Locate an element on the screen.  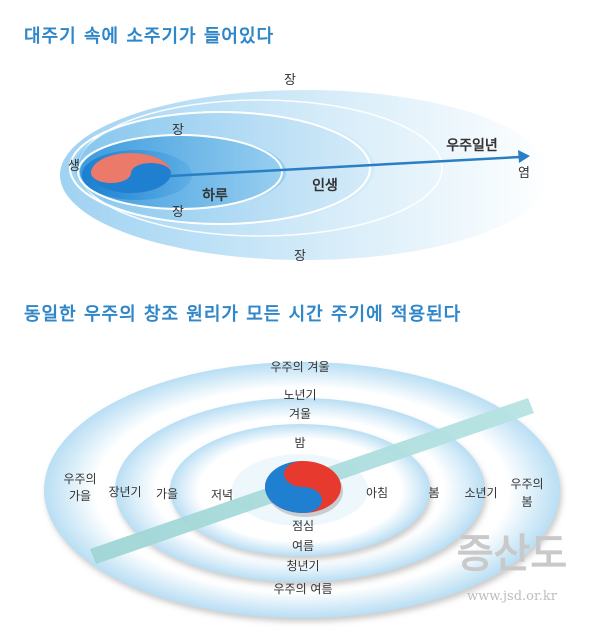
watermark-logo: 증산도 www.jsd.or.kr is located at coordinates (512, 567).